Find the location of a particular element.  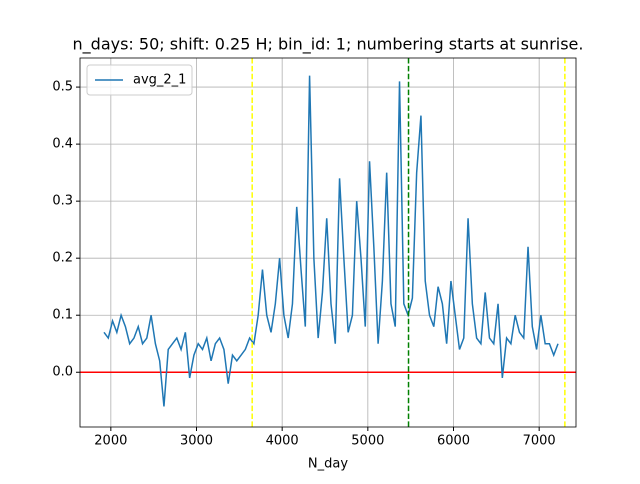

x-tick-label: 5000 is located at coordinates (367, 441).